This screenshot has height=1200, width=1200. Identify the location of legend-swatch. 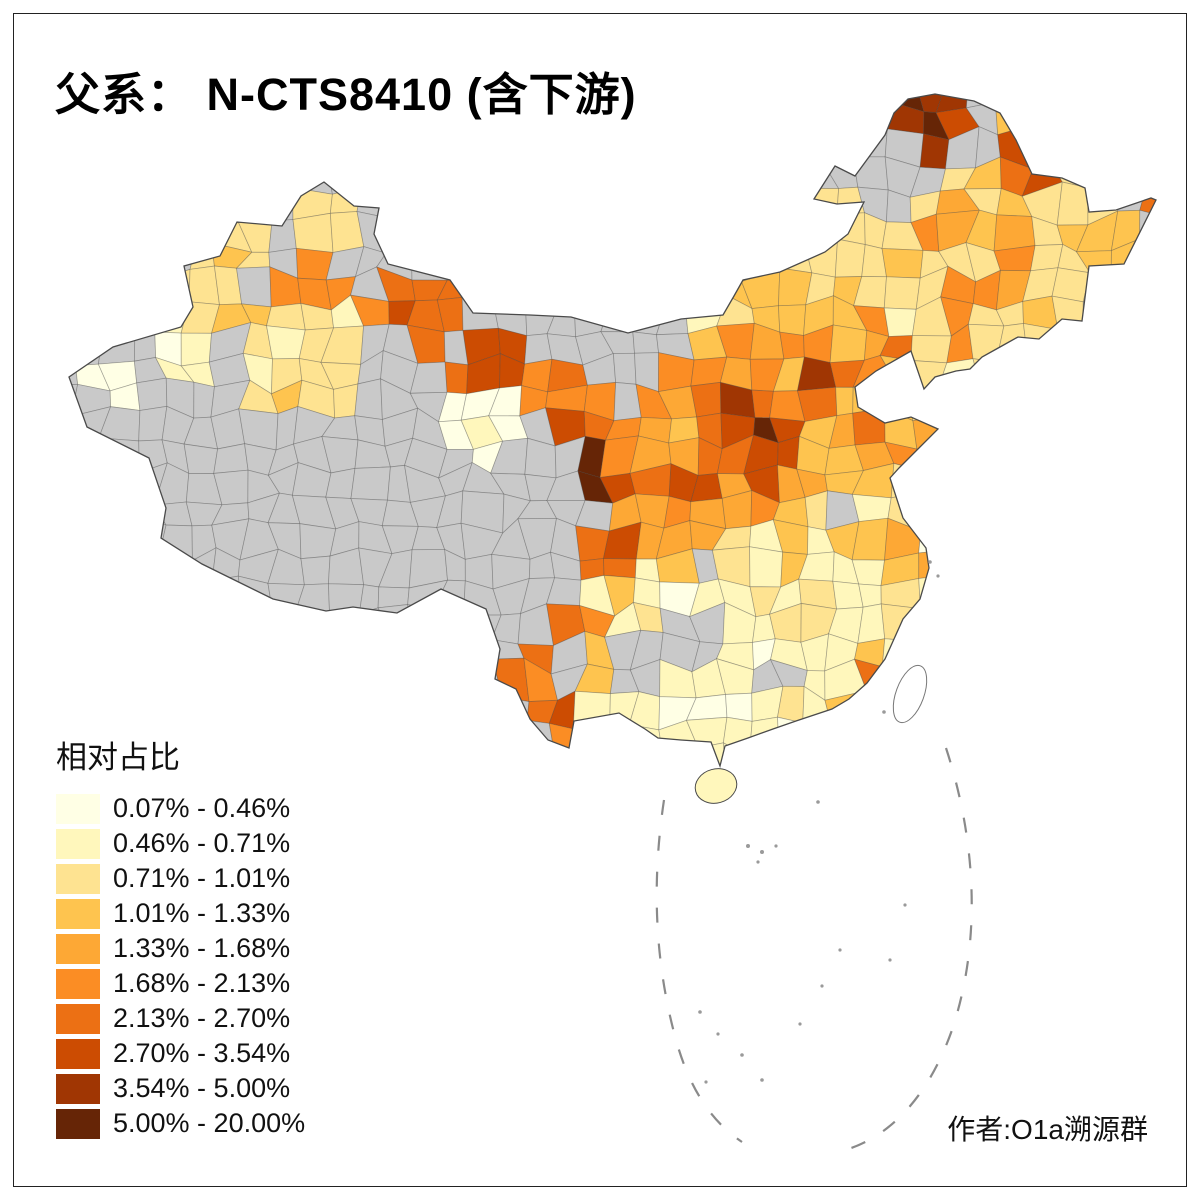
(78, 913).